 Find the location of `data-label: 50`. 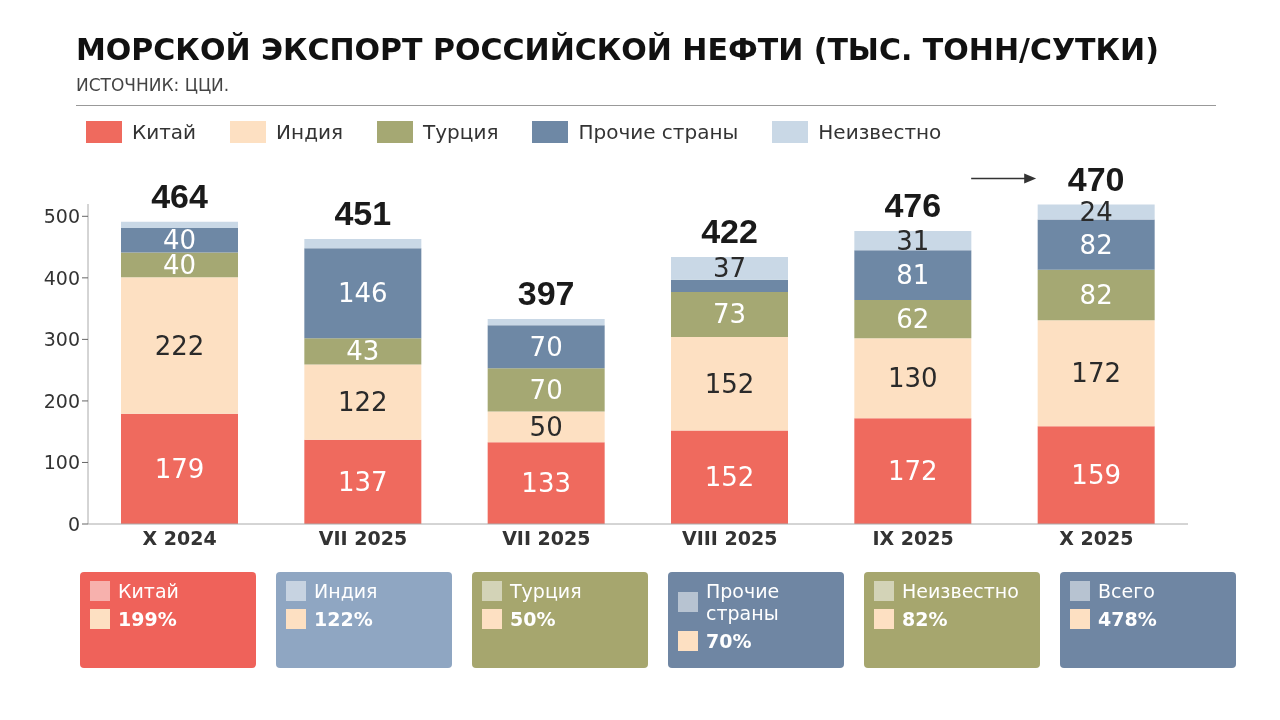

data-label: 50 is located at coordinates (546, 426).